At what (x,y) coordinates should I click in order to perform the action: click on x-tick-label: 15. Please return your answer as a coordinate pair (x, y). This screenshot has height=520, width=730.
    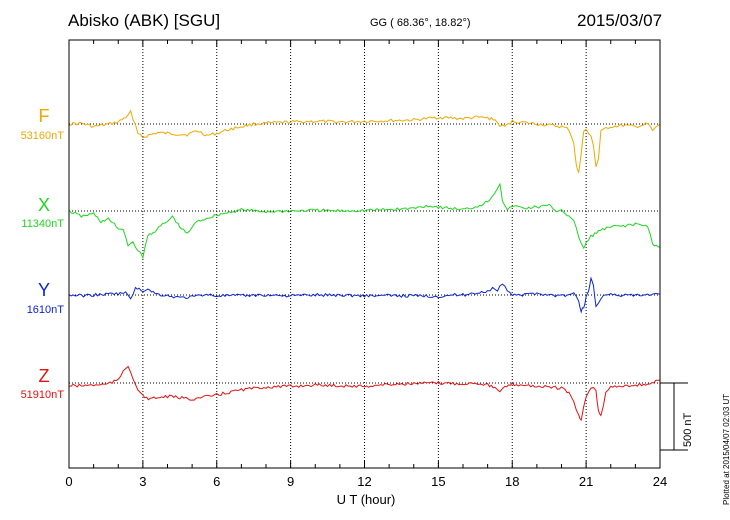
    Looking at the image, I should click on (438, 481).